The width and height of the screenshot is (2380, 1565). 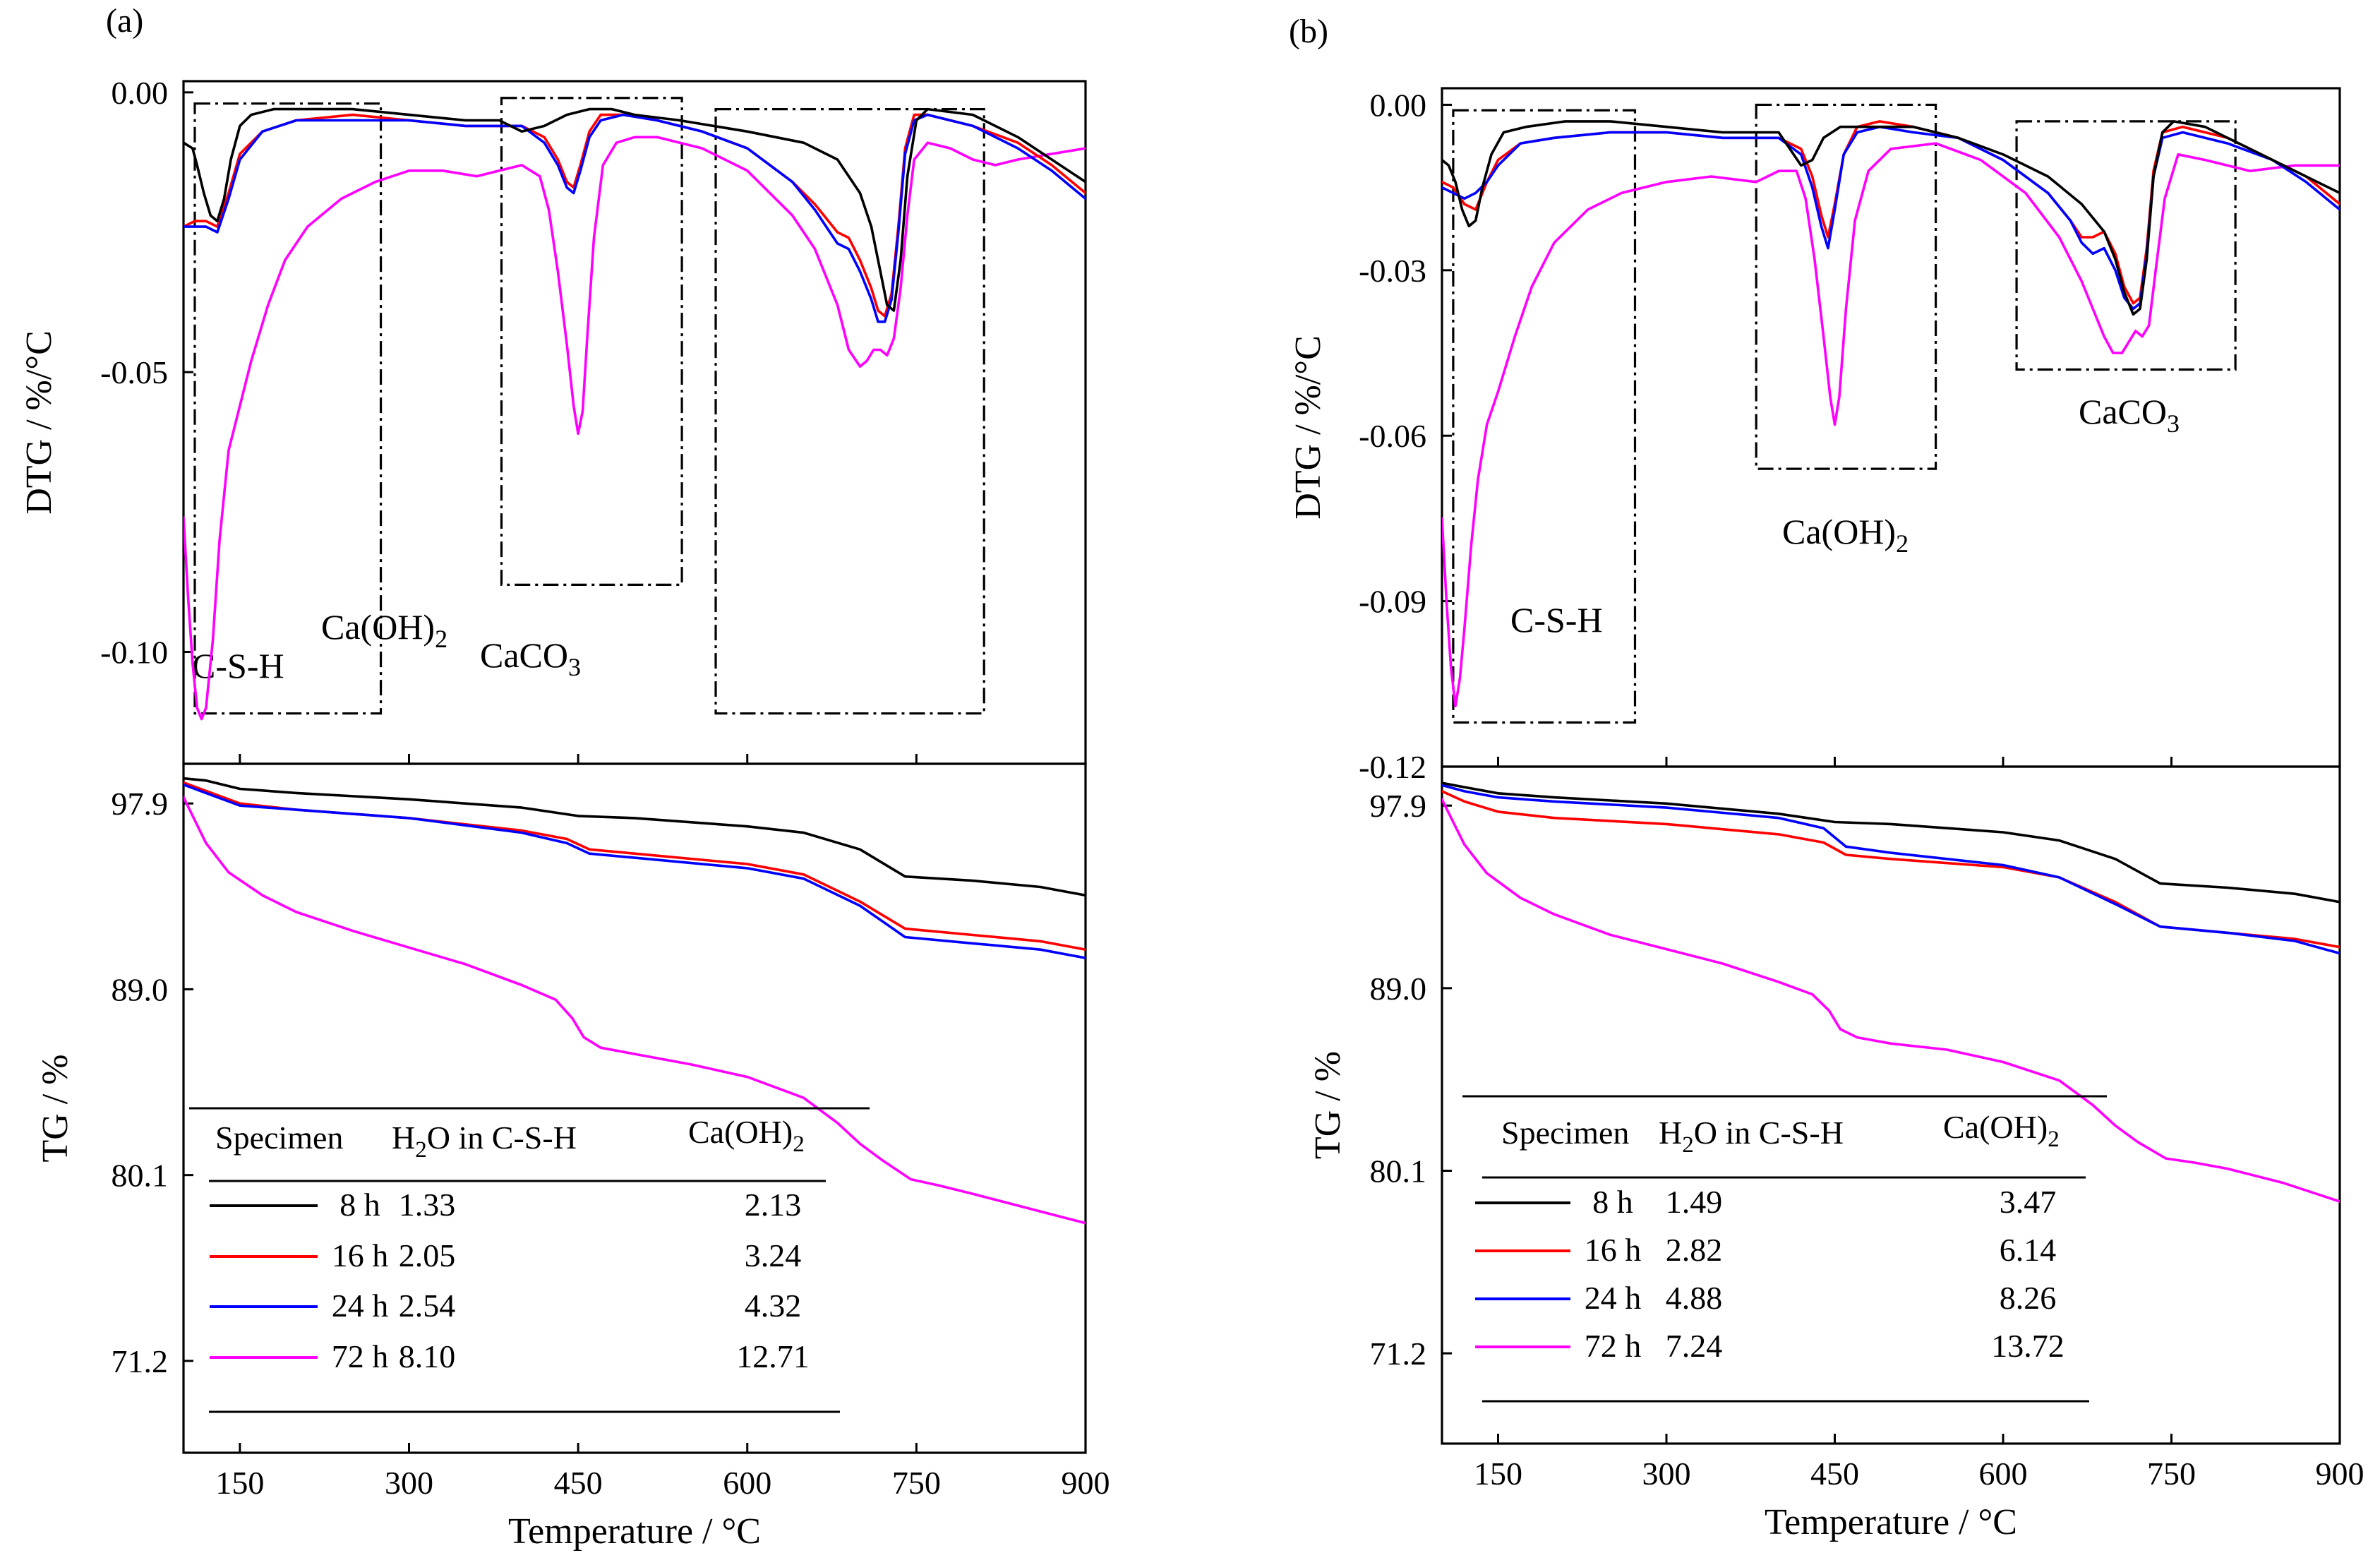 I want to click on row-caoh2-value: 8.26, so click(x=2028, y=1298).